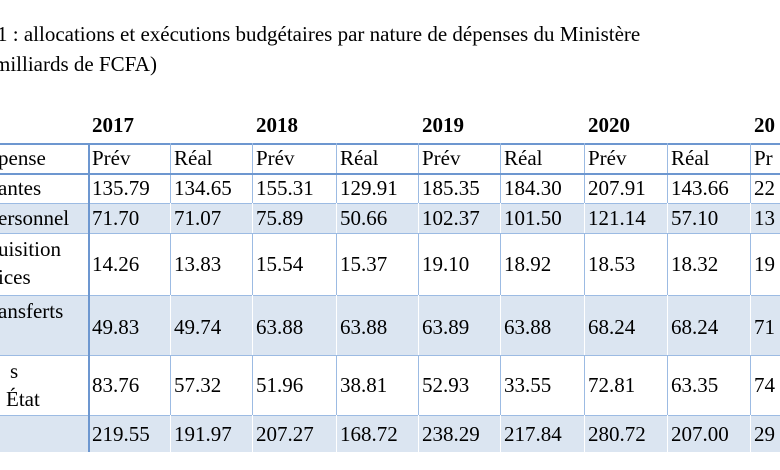  Describe the element at coordinates (369, 433) in the screenshot. I see `table-cell: 168.72` at that location.